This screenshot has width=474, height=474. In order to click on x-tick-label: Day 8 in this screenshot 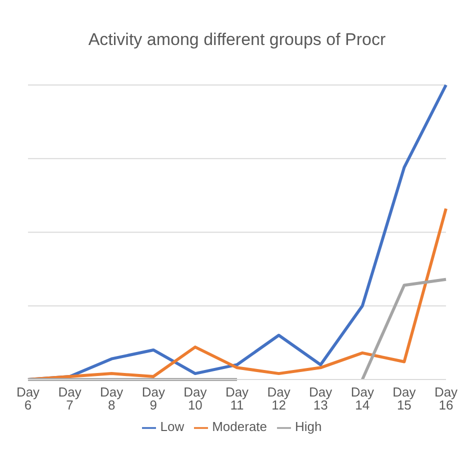, I will do `click(112, 398)`.